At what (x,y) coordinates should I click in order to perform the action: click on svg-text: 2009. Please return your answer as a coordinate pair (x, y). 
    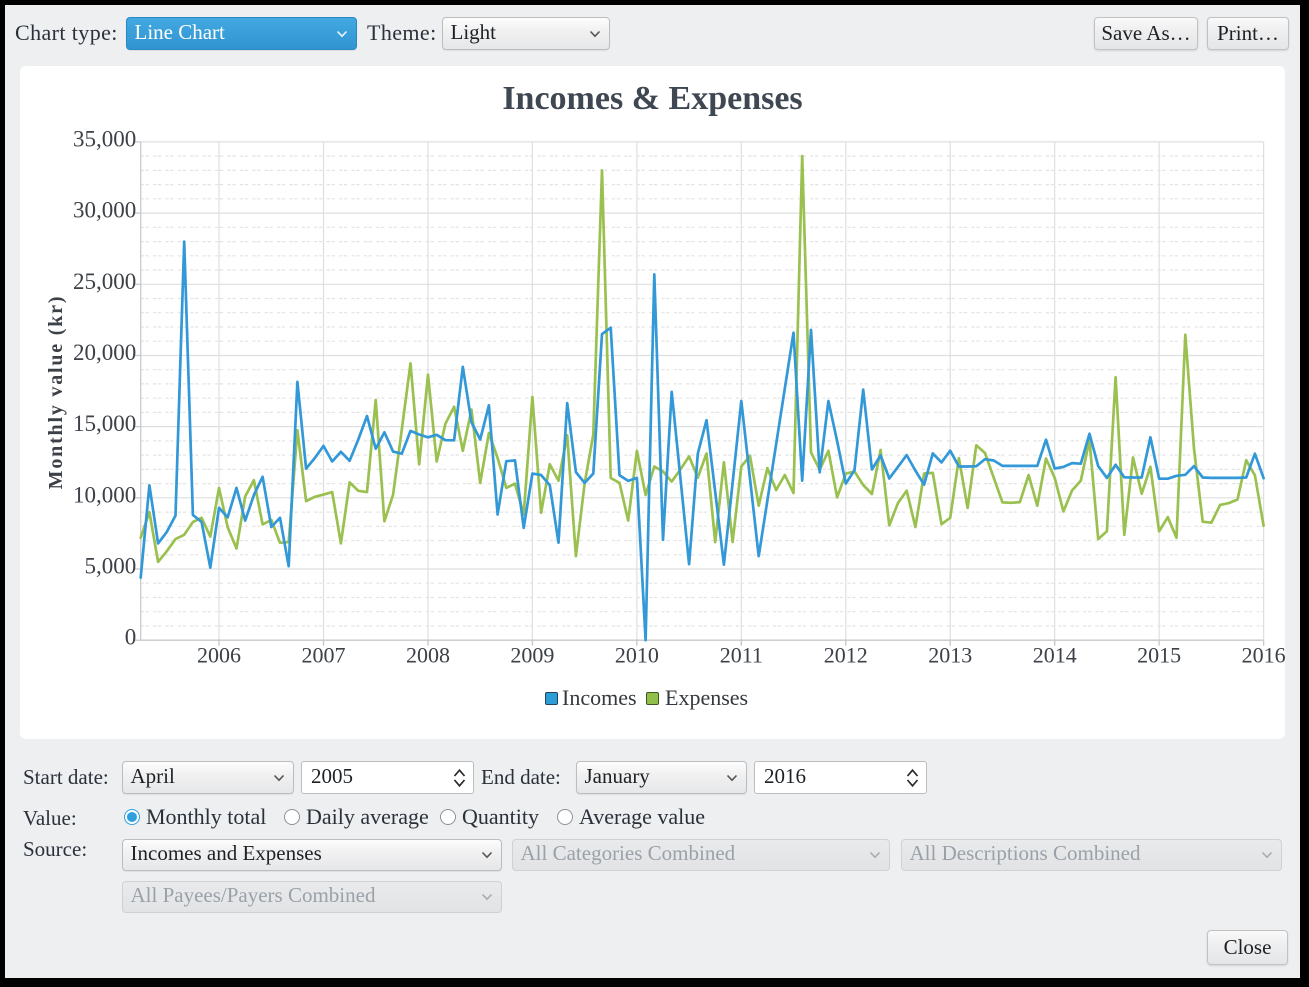
    Looking at the image, I should click on (532, 655).